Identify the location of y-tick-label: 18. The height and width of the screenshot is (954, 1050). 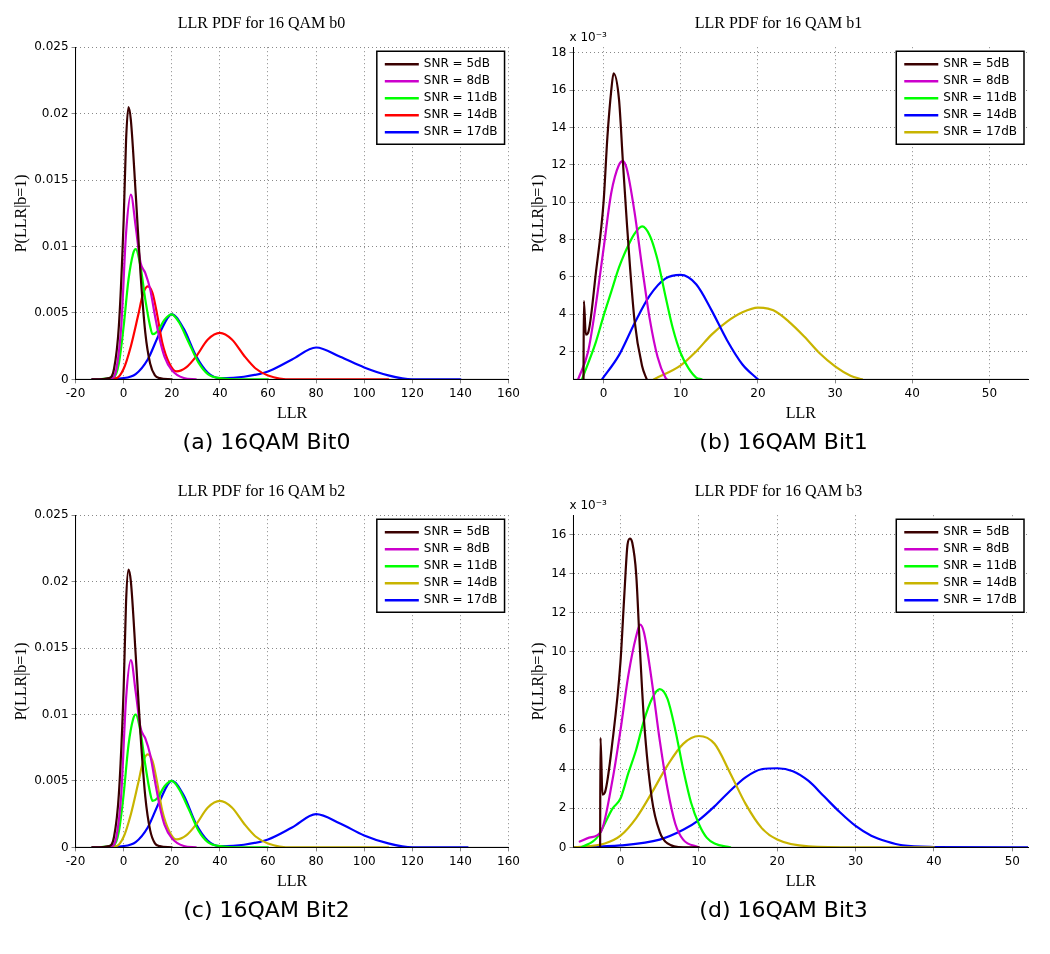
(559, 51).